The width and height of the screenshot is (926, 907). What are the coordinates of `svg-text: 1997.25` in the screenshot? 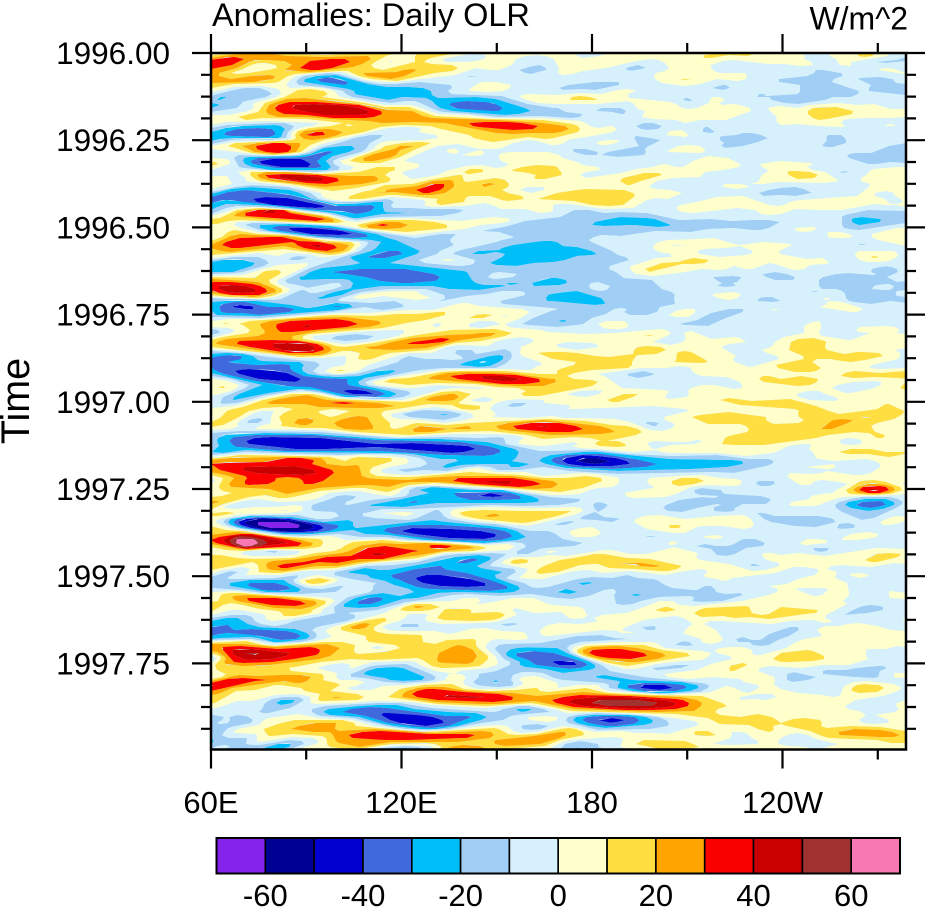 It's located at (113, 489).